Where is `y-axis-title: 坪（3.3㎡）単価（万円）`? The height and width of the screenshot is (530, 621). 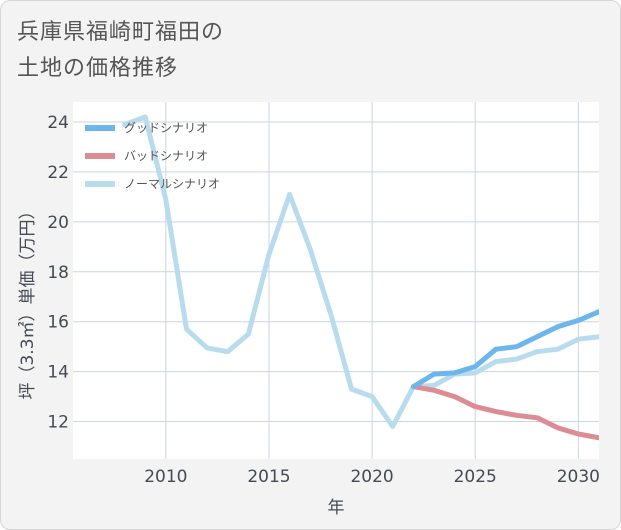
y-axis-title: 坪（3.3㎡）単価（万円） is located at coordinates (28, 300).